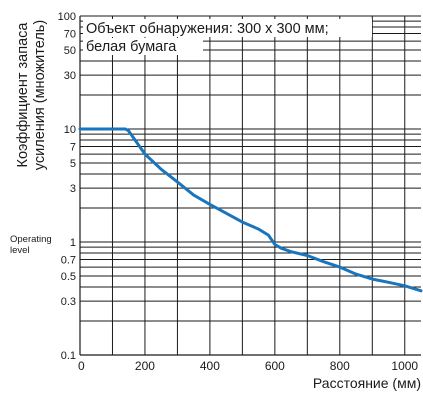  Describe the element at coordinates (73, 189) in the screenshot. I see `y-tick-label: 3` at that location.